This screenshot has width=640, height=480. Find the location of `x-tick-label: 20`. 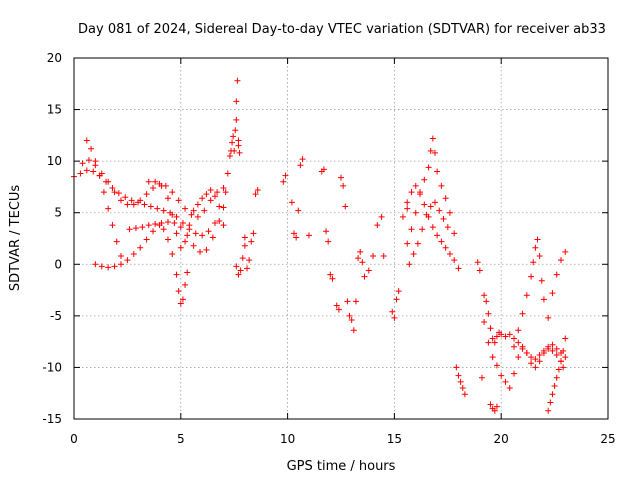

x-tick-label: 20 is located at coordinates (501, 439).